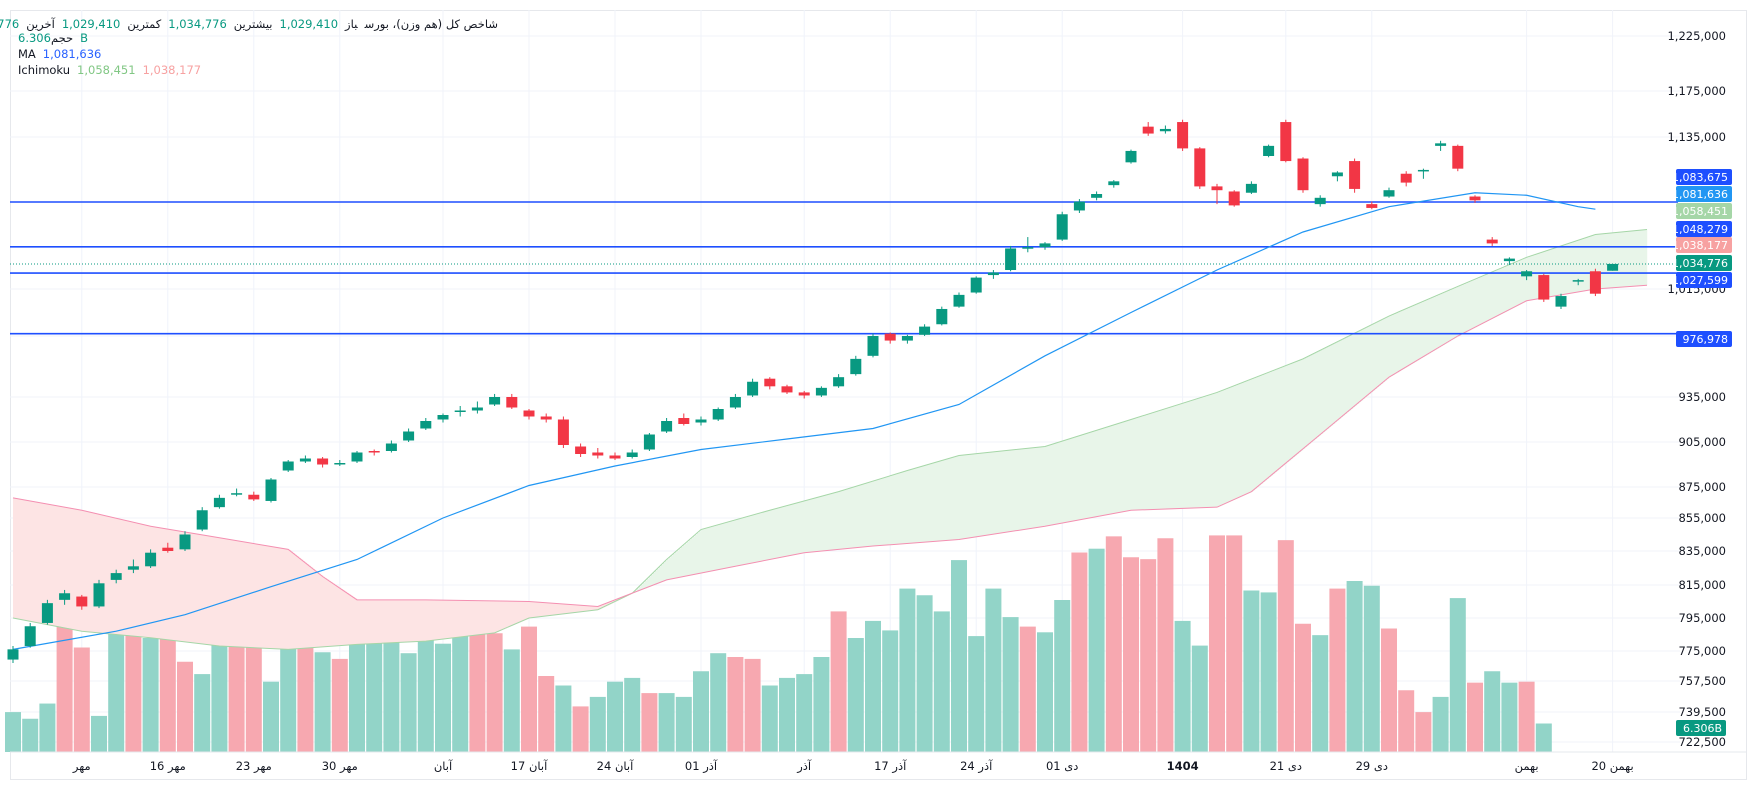  I want to click on time-tick-label: آبان, so click(443, 766).